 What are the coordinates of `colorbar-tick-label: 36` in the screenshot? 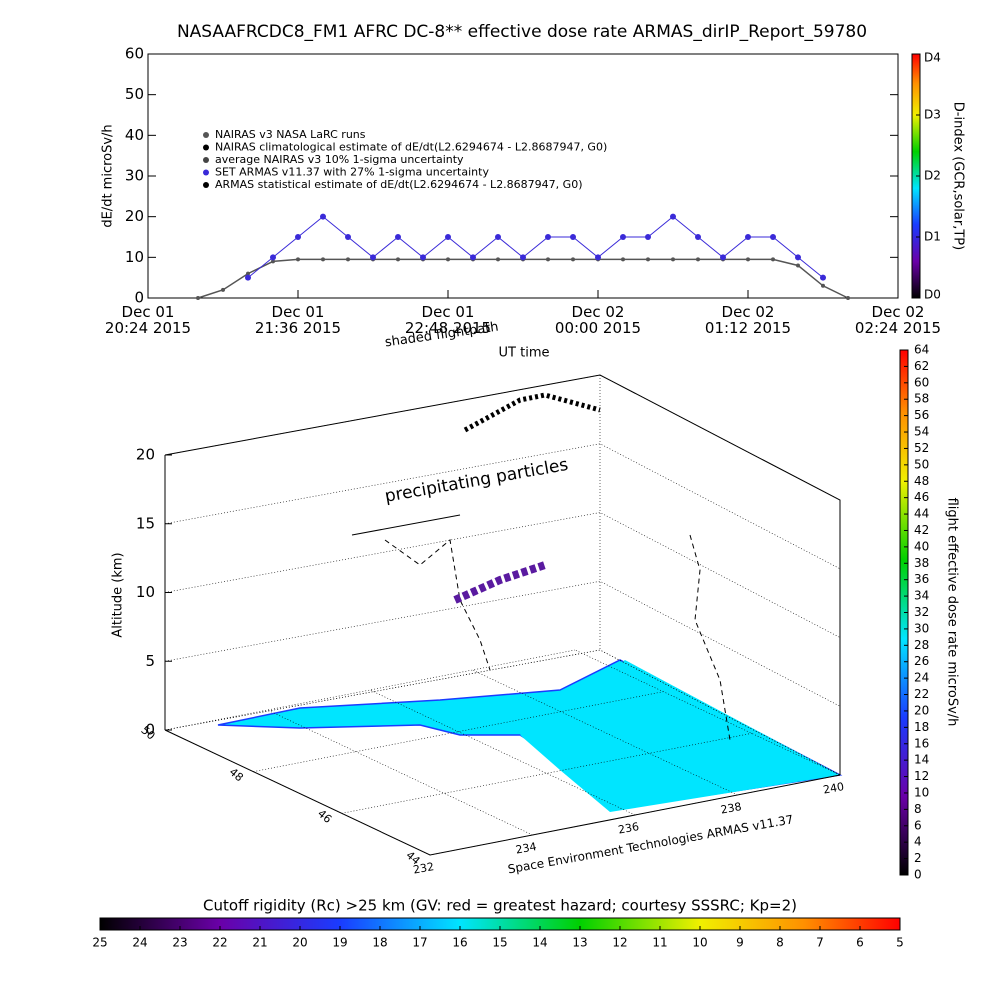 It's located at (921, 579).